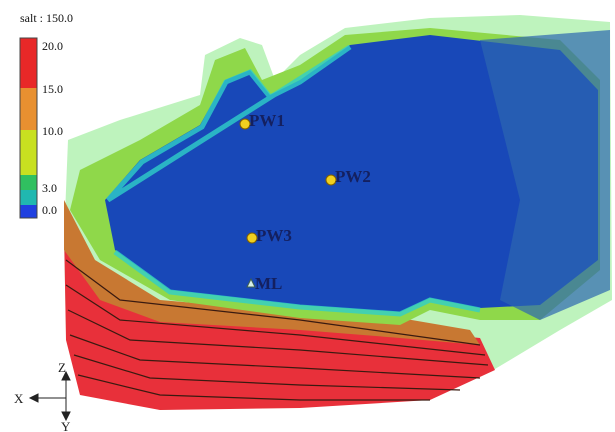  I want to click on well-label: PW1, so click(267, 120).